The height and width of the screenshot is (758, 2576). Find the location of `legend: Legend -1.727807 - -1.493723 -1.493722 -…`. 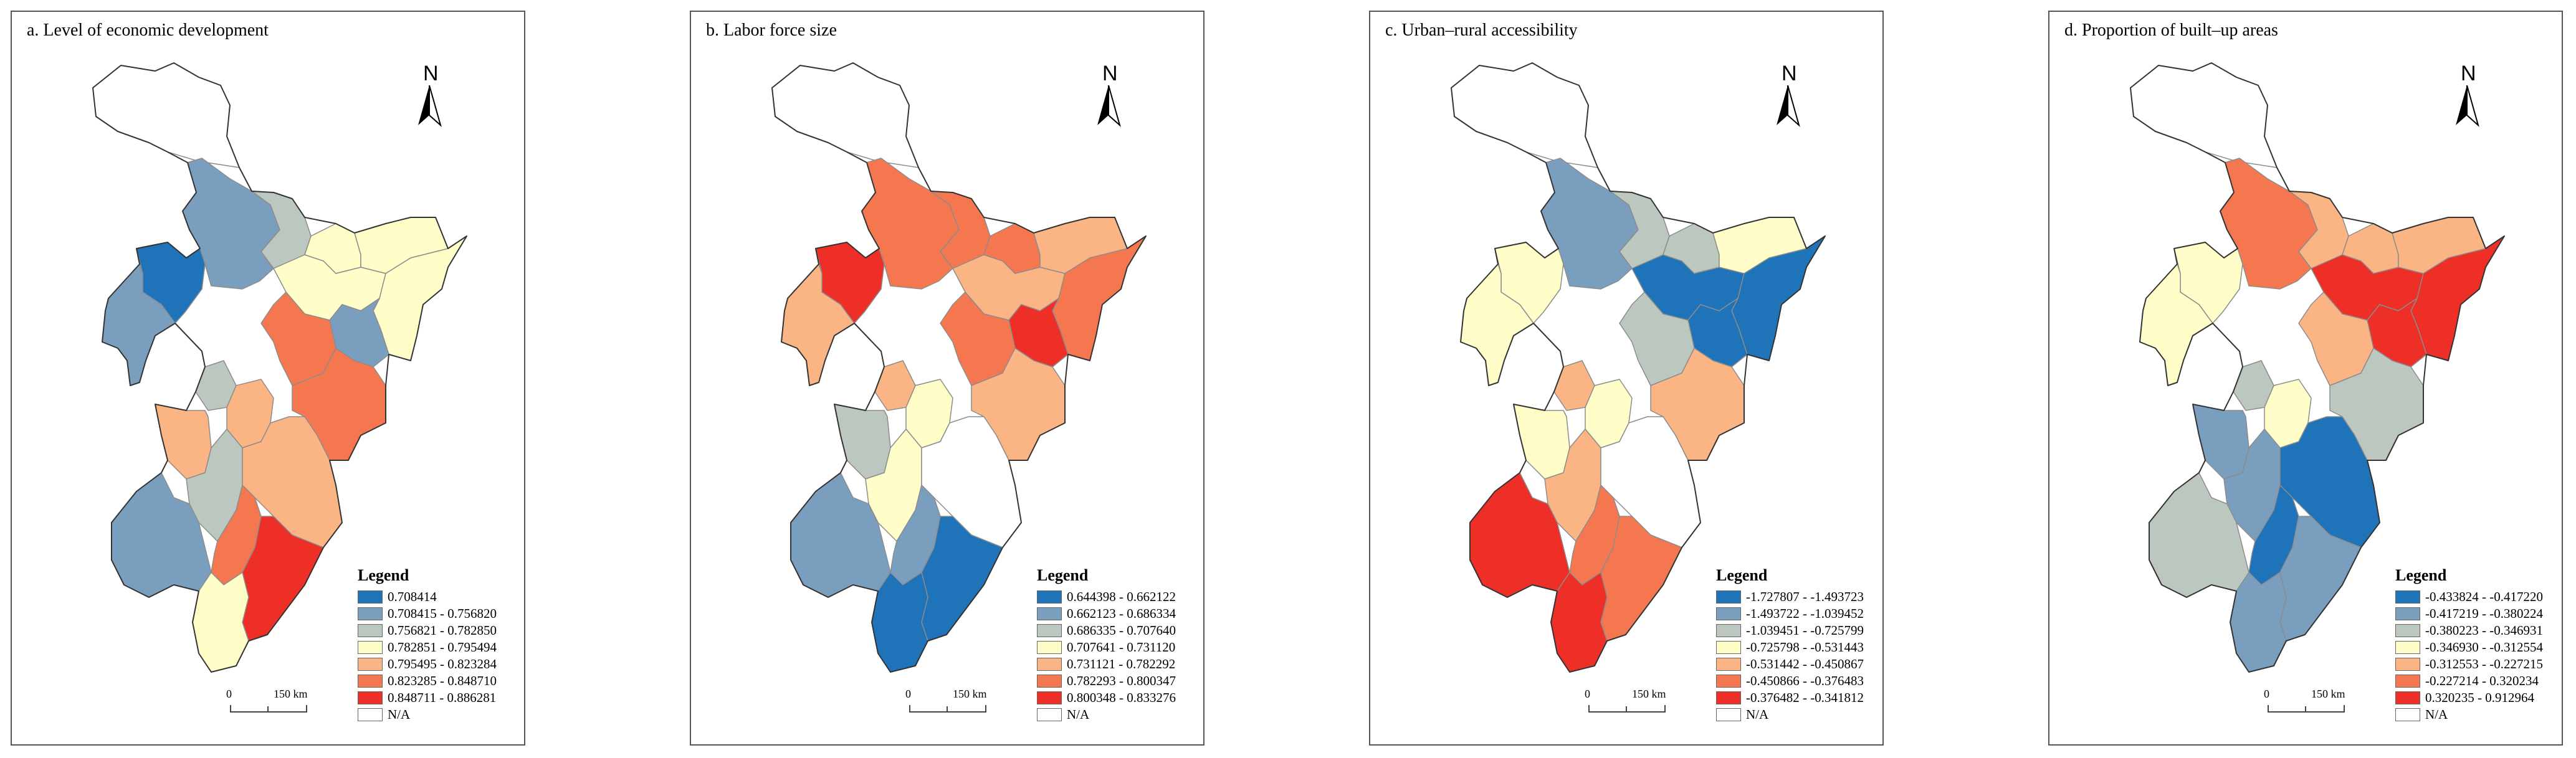

legend: Legend -1.727807 - -1.493723 -1.493722 -… is located at coordinates (1797, 644).